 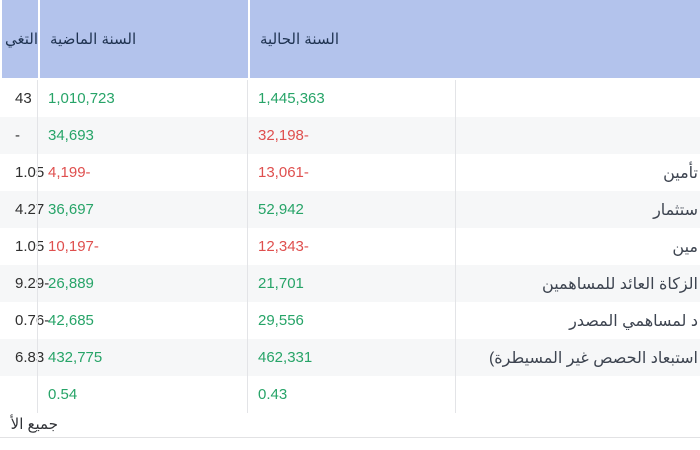 I want to click on current-year-value-cell: 29,556, so click(x=352, y=320).